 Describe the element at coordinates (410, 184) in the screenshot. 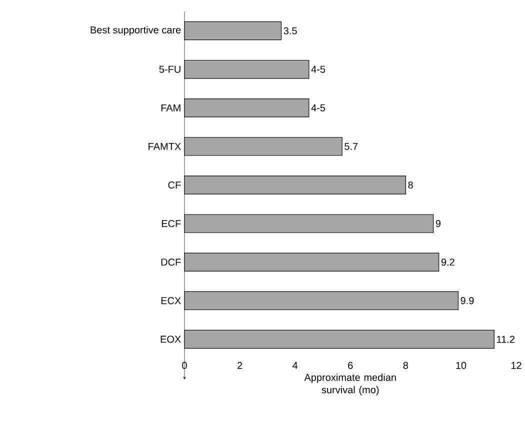

I see `data-label: 8` at that location.